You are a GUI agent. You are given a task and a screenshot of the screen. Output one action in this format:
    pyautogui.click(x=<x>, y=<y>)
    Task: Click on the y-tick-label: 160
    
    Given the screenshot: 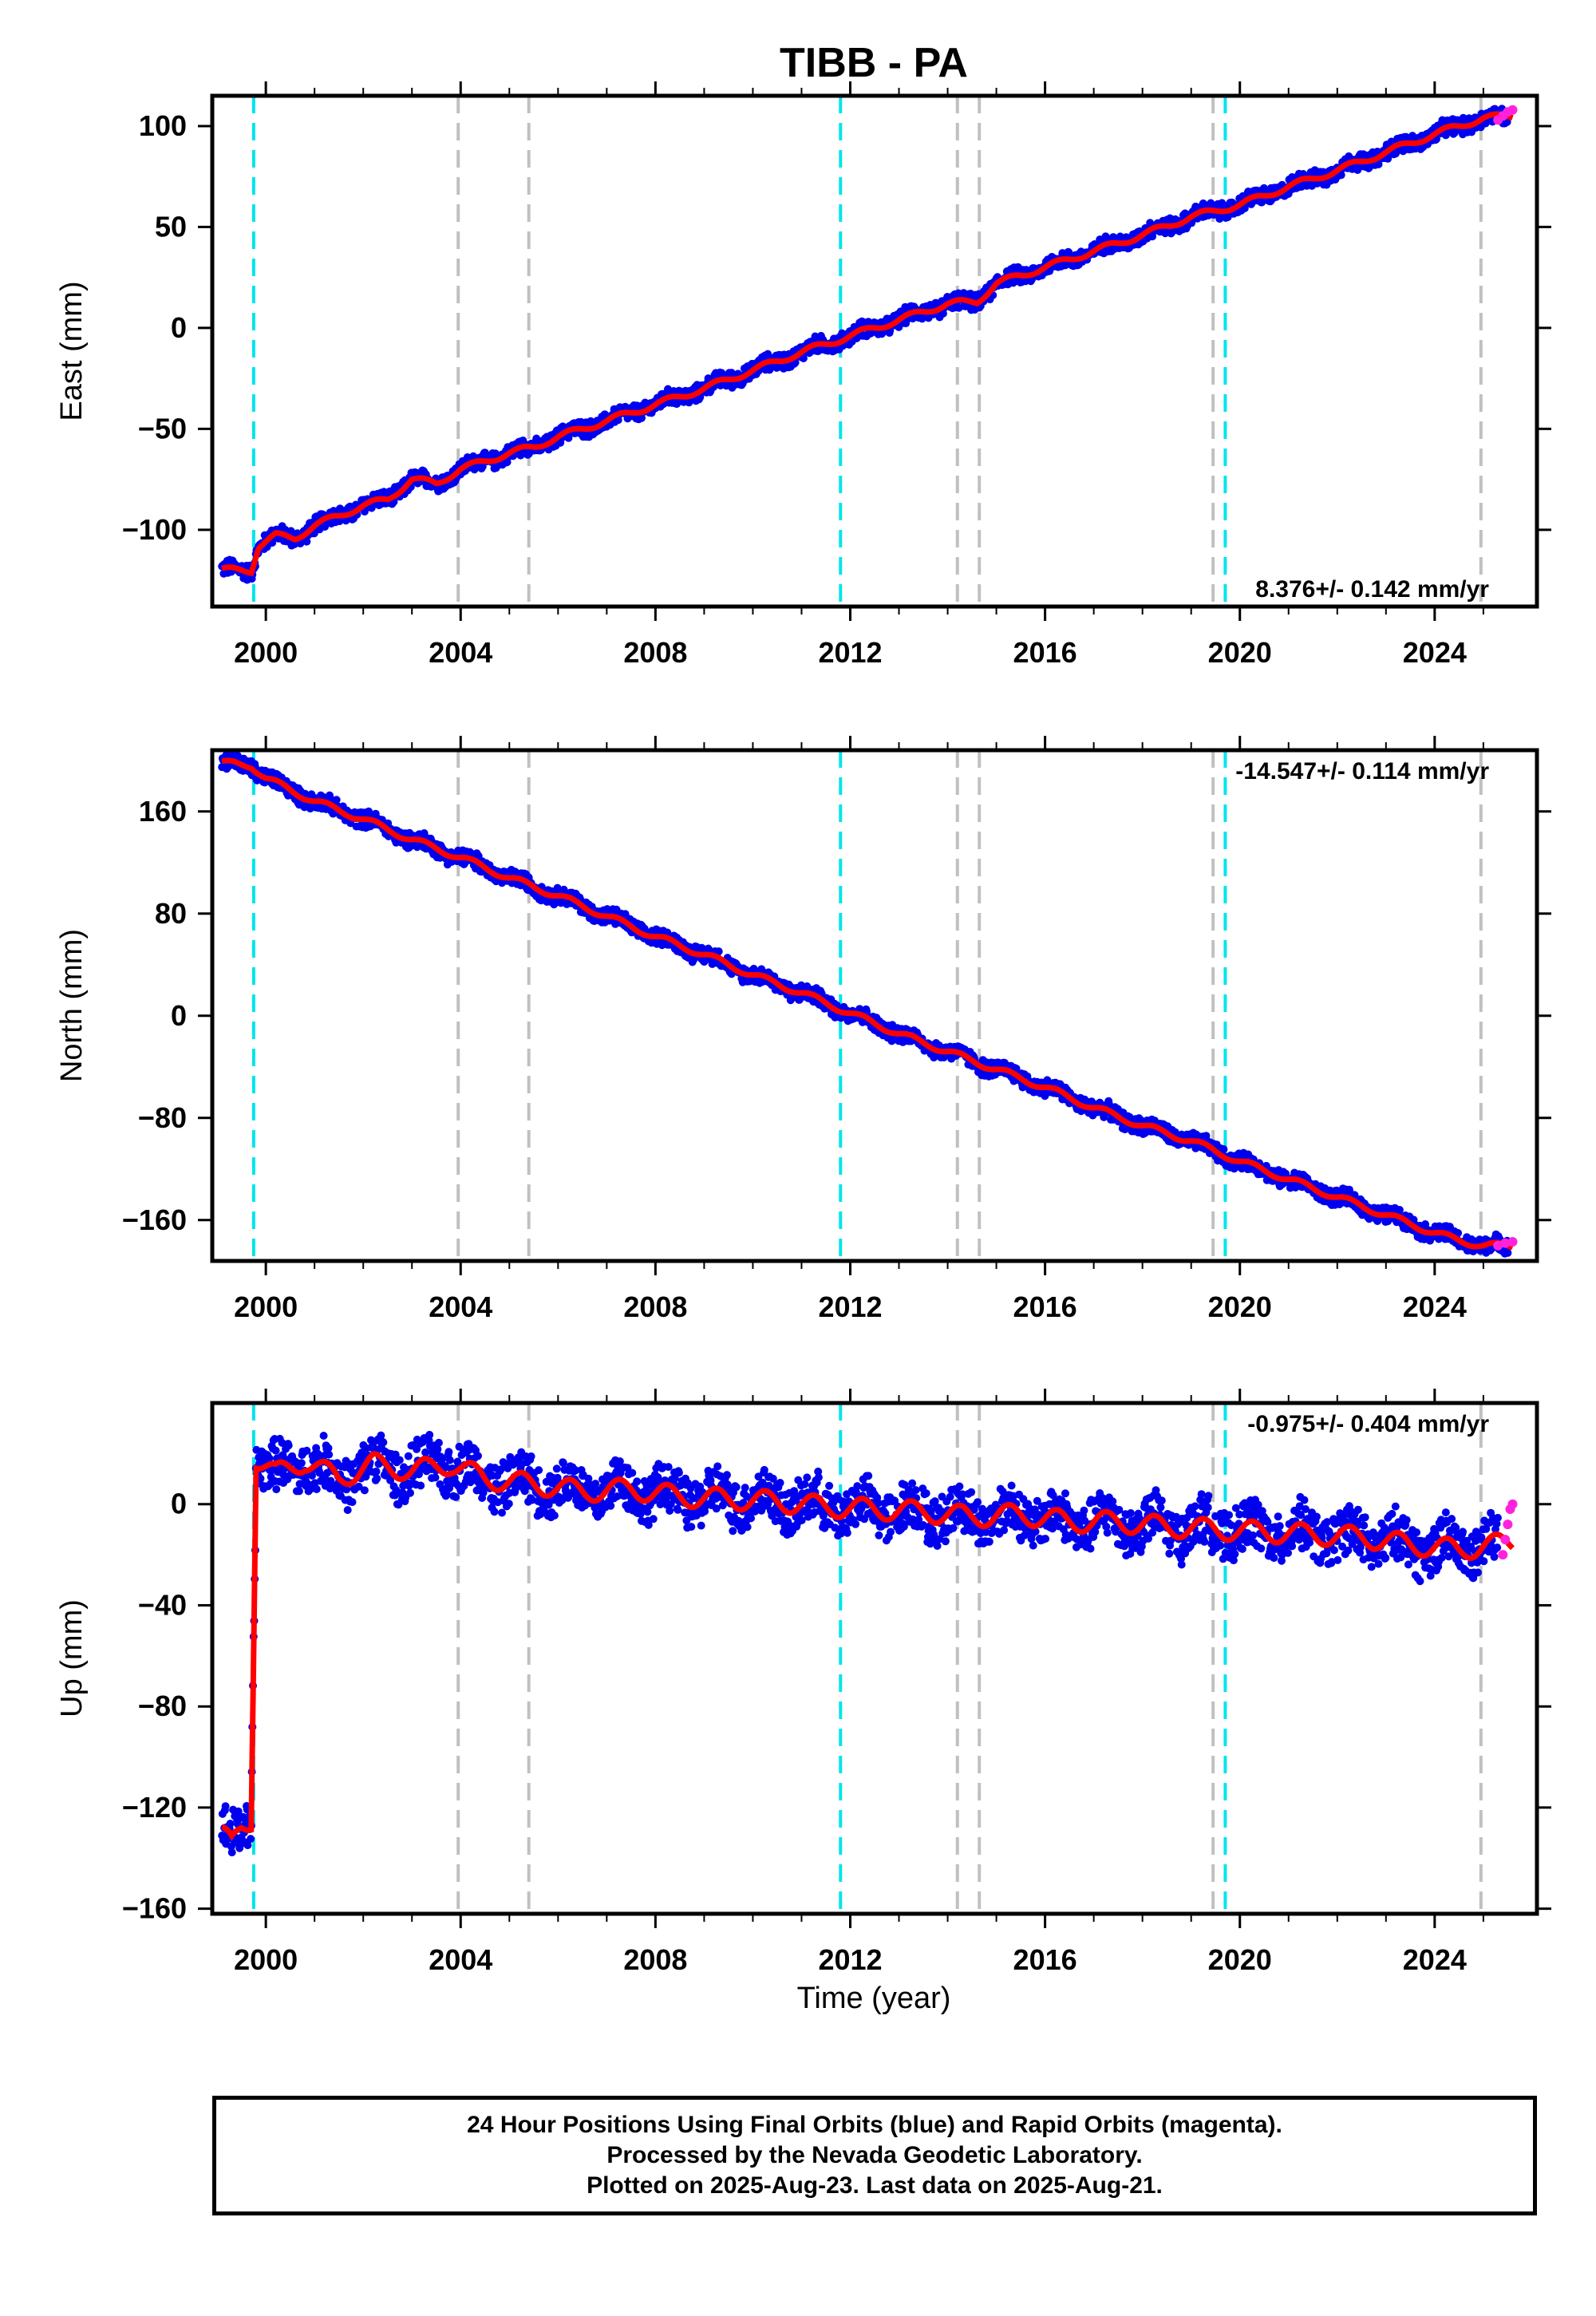 What is the action you would take?
    pyautogui.click(x=163, y=811)
    